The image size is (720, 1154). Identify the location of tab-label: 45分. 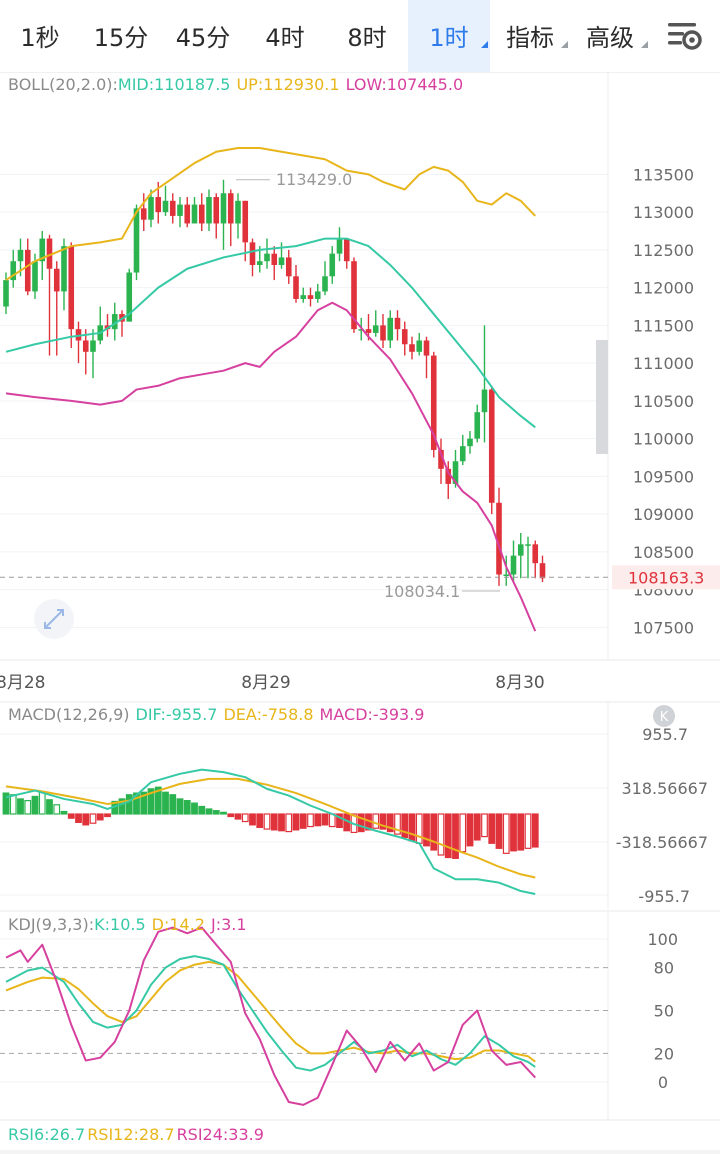
(203, 38).